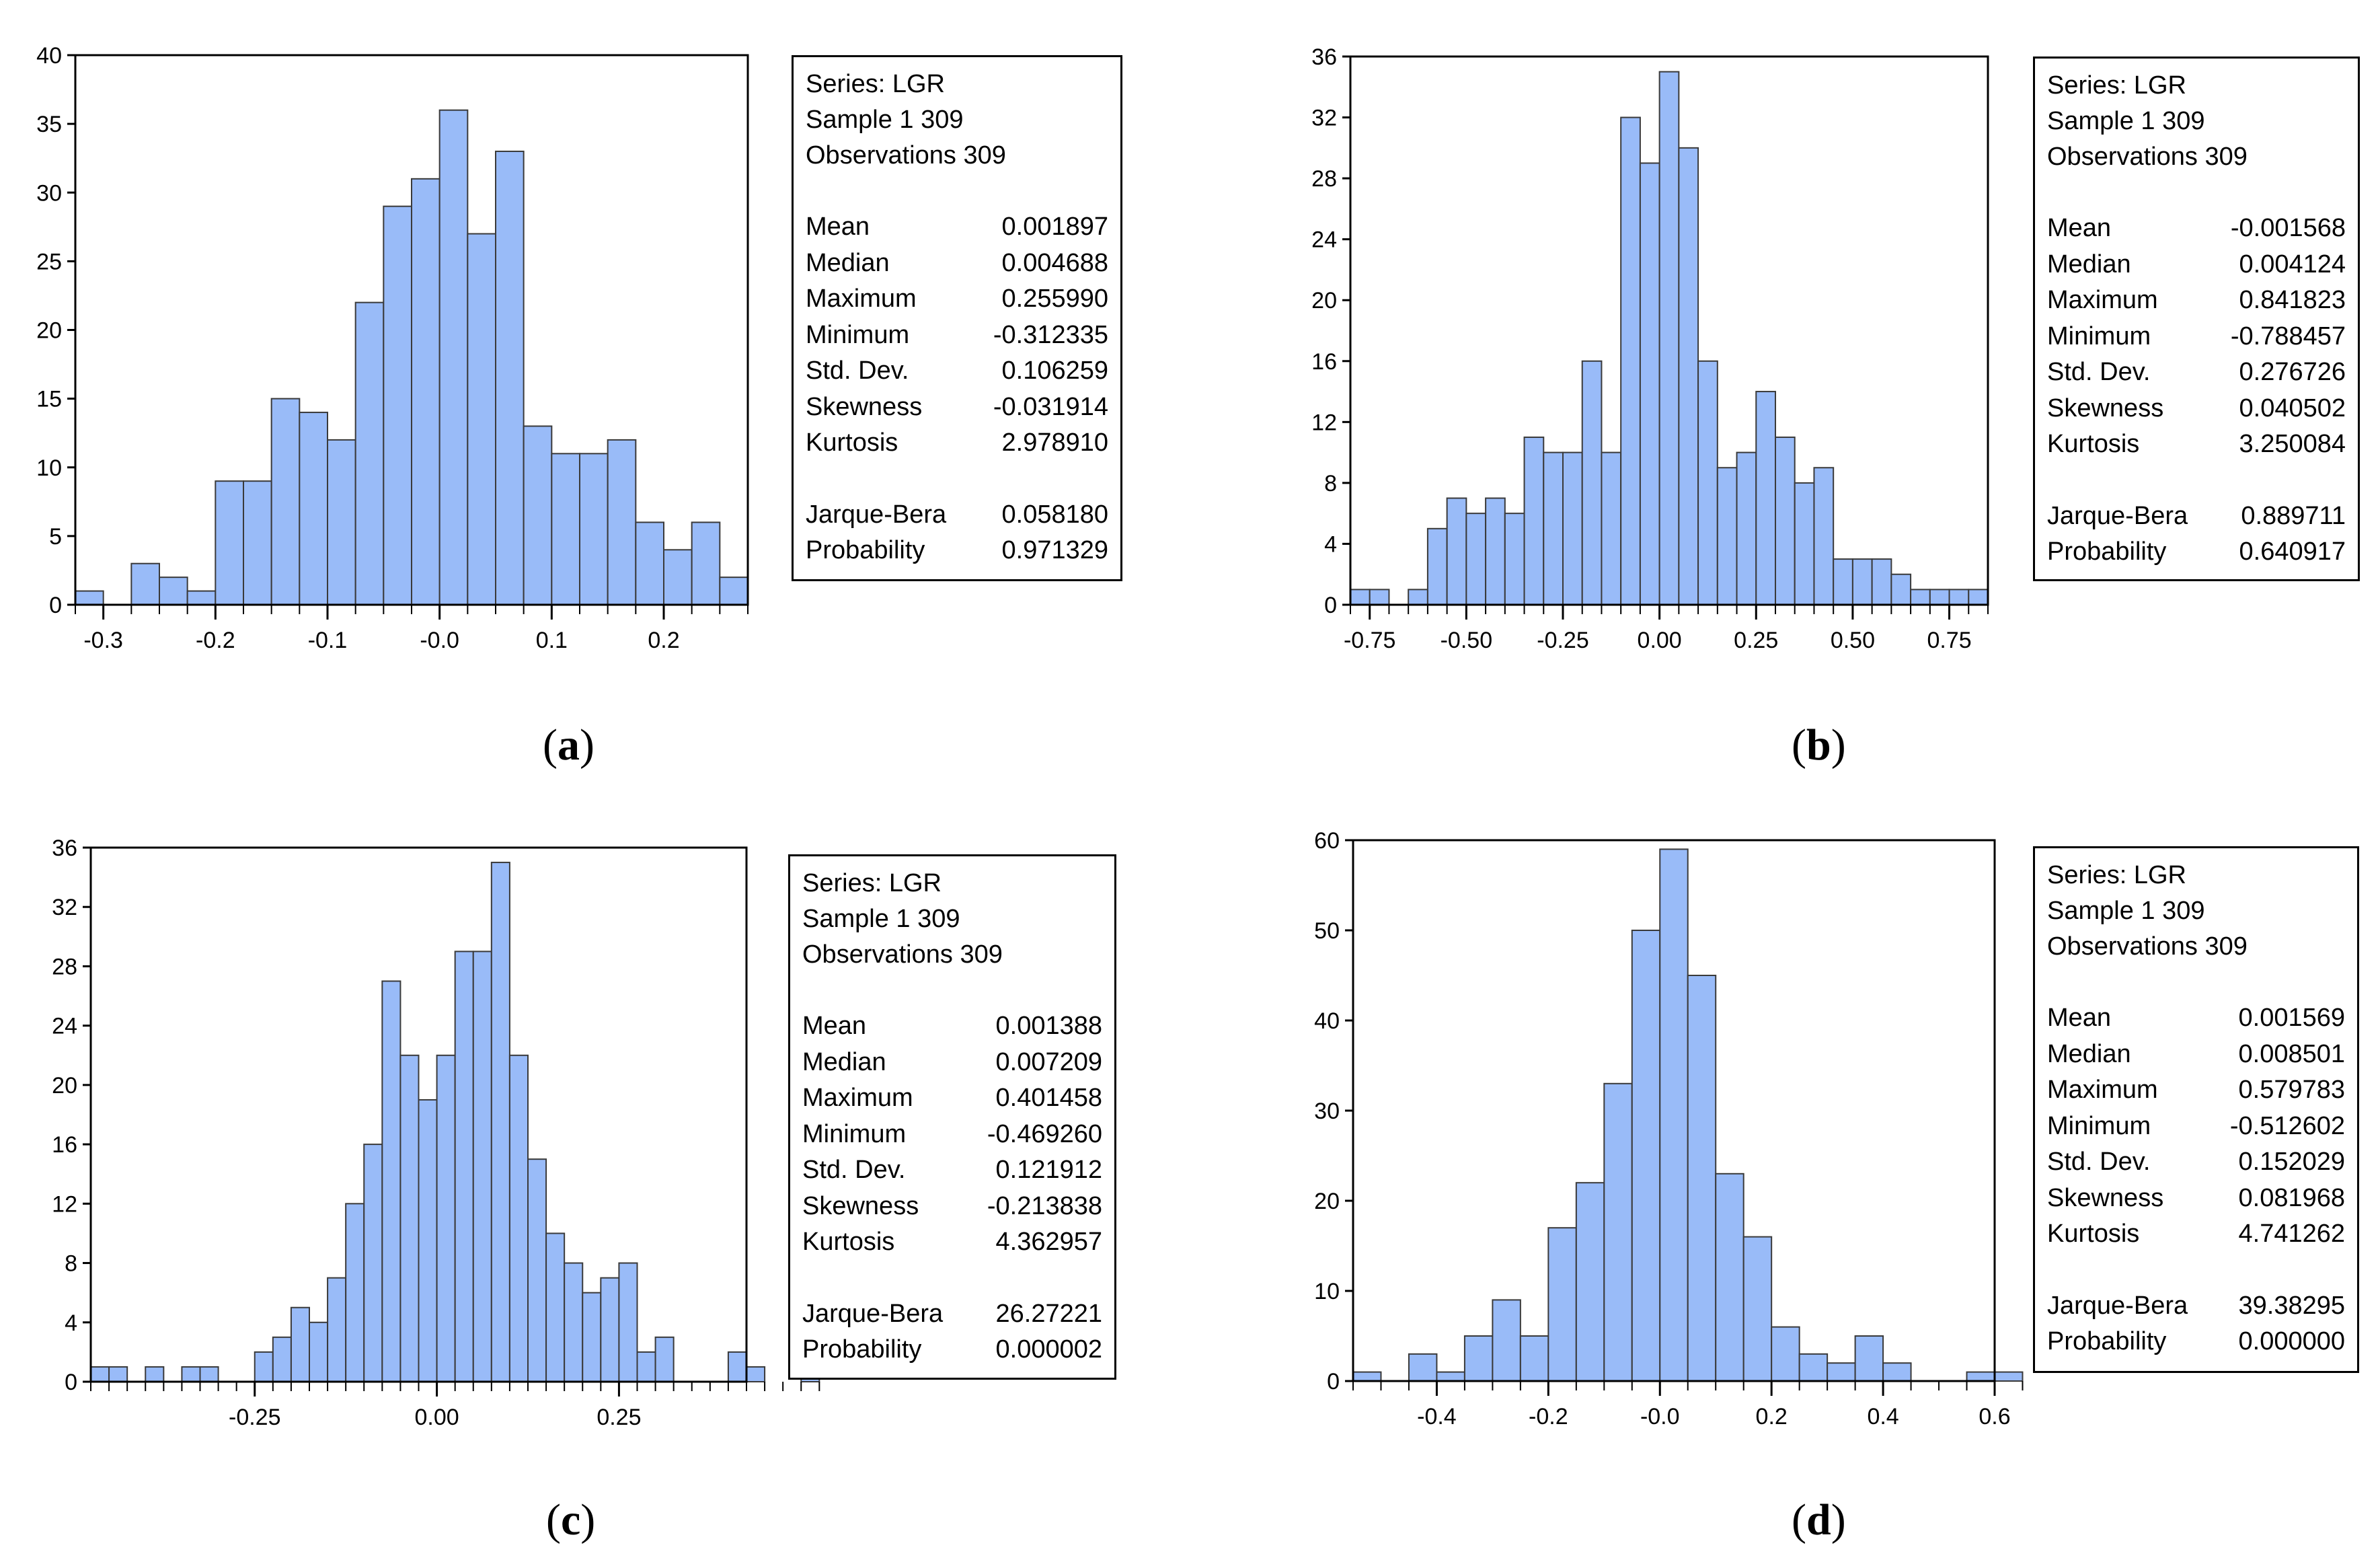 This screenshot has height=1562, width=2380. What do you see at coordinates (957, 551) in the screenshot?
I see `stats-row: Probability 0.971329` at bounding box center [957, 551].